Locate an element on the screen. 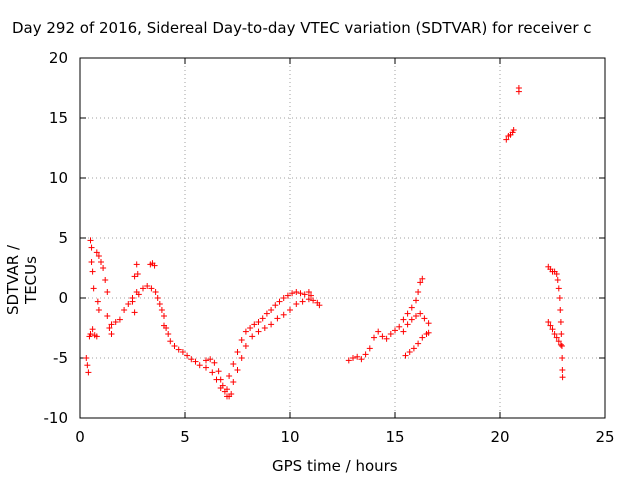 The image size is (640, 480). y-tick-label: -5 is located at coordinates (60, 358).